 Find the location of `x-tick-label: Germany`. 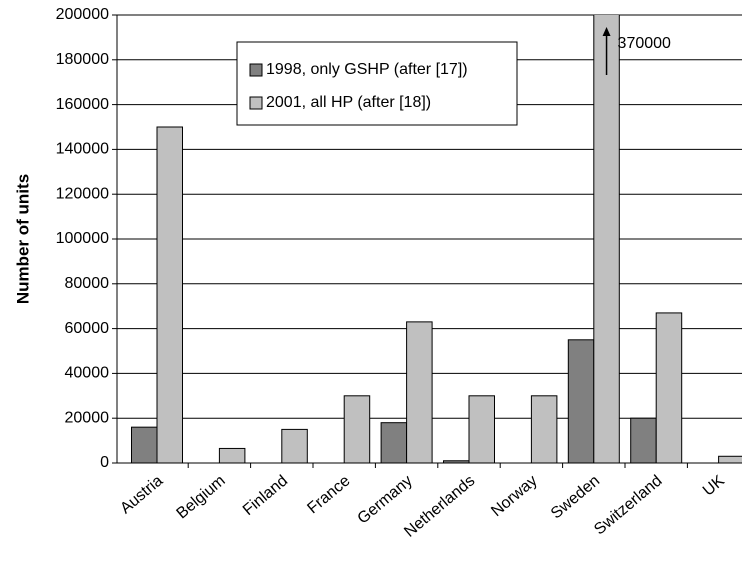

x-tick-label: Germany is located at coordinates (385, 499).